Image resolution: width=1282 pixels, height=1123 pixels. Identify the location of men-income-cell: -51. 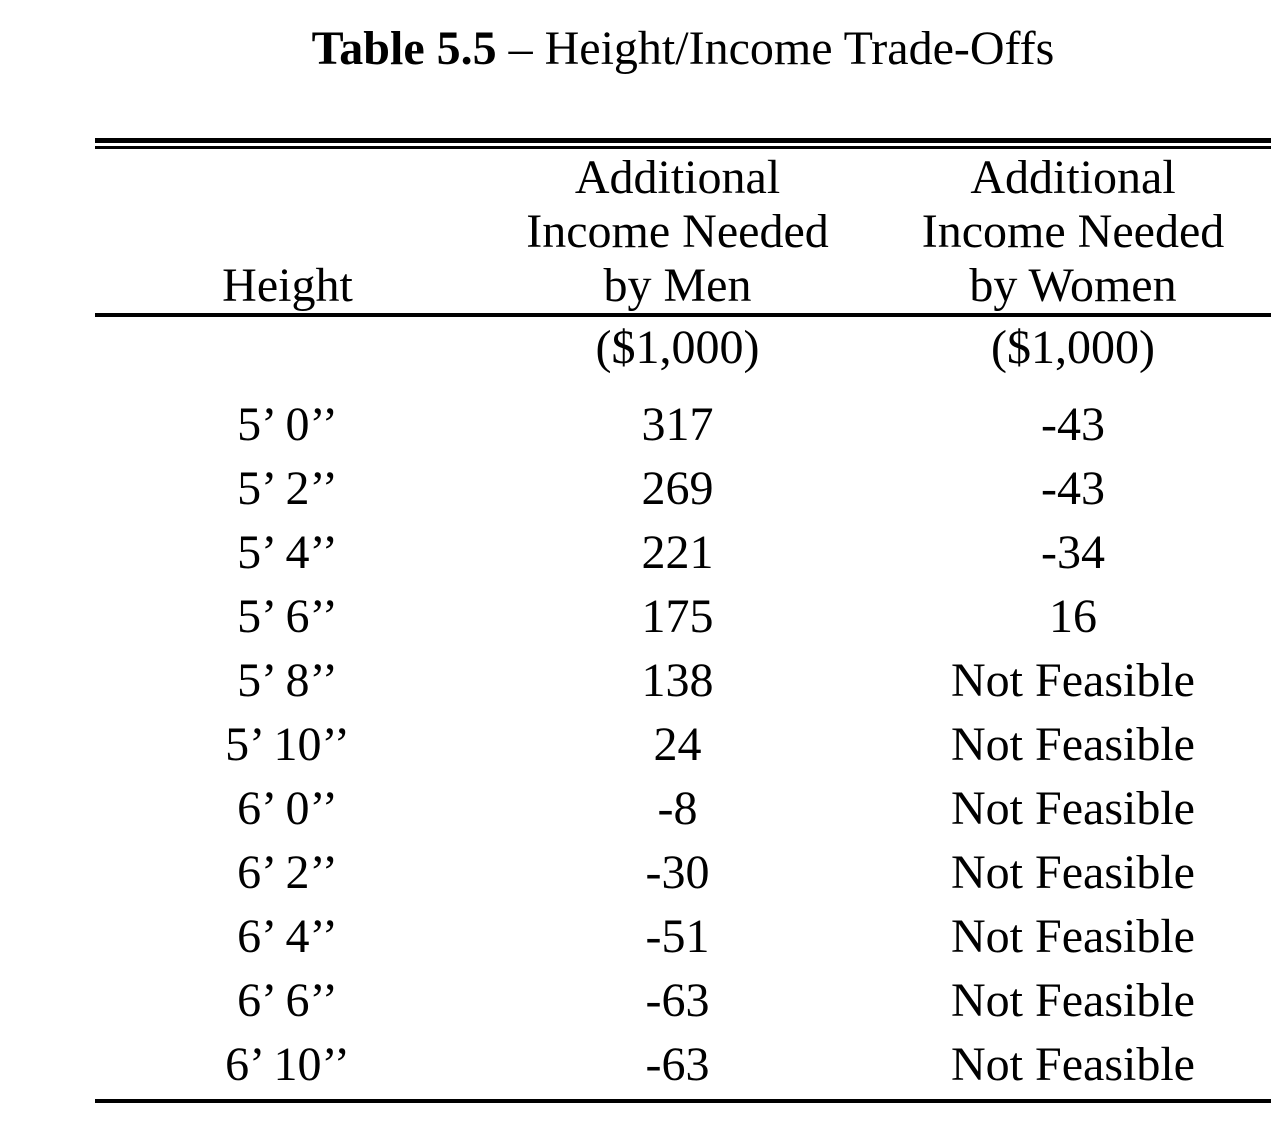
(677, 936).